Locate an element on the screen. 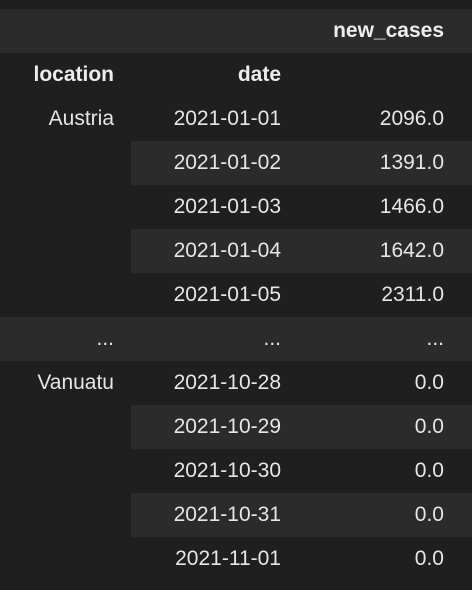 This screenshot has width=472, height=590. cell-date: 2021-01-03 is located at coordinates (227, 206).